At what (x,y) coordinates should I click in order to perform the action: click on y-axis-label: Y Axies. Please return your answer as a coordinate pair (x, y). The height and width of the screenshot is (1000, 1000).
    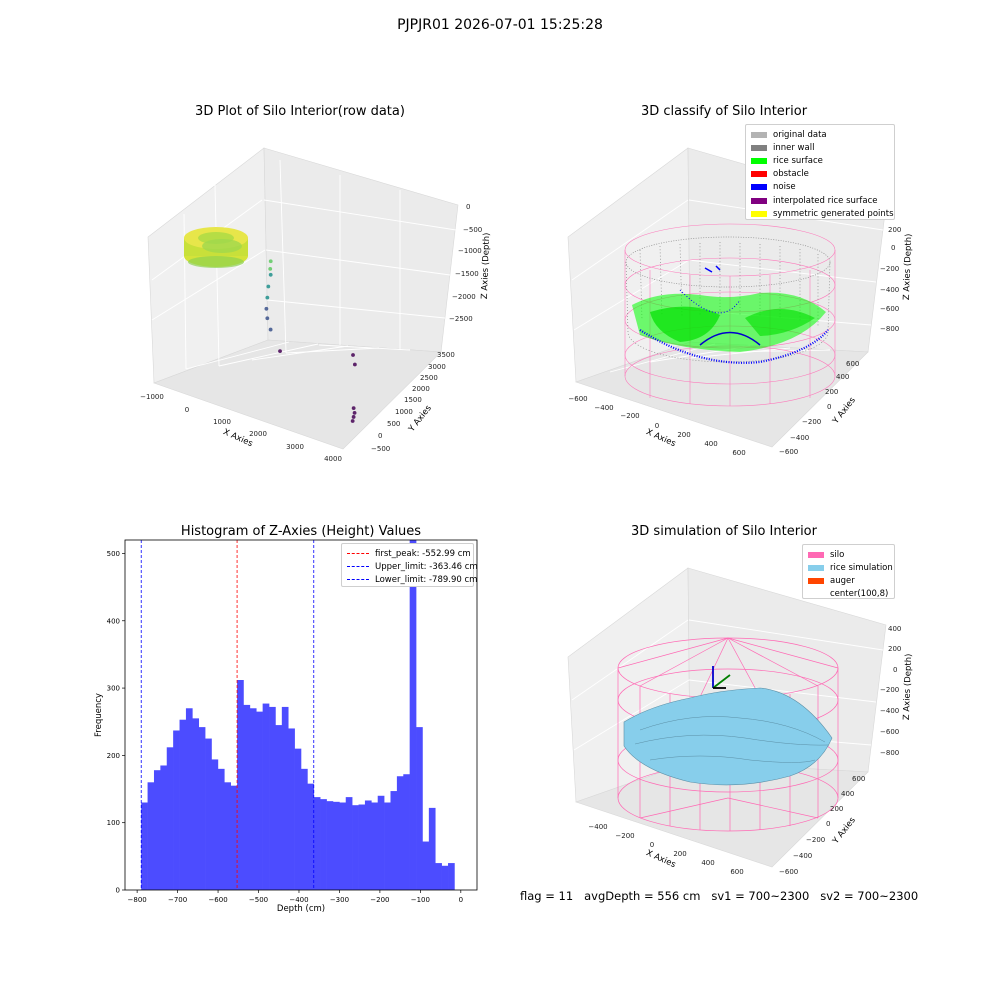
    Looking at the image, I should click on (844, 831).